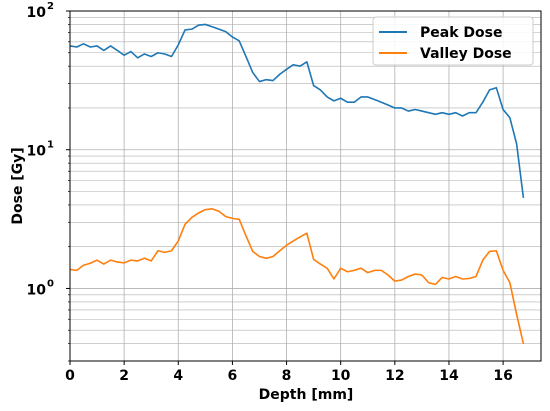 This screenshot has width=550, height=411. I want to click on y-tick-label: 10 1, so click(40, 150).